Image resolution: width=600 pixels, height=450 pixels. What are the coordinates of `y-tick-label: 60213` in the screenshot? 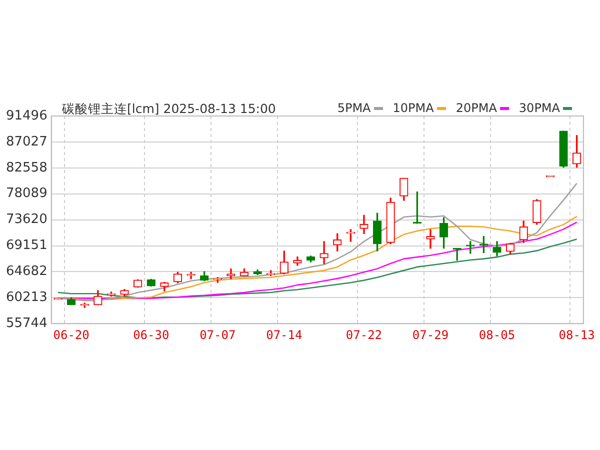 It's located at (27, 298).